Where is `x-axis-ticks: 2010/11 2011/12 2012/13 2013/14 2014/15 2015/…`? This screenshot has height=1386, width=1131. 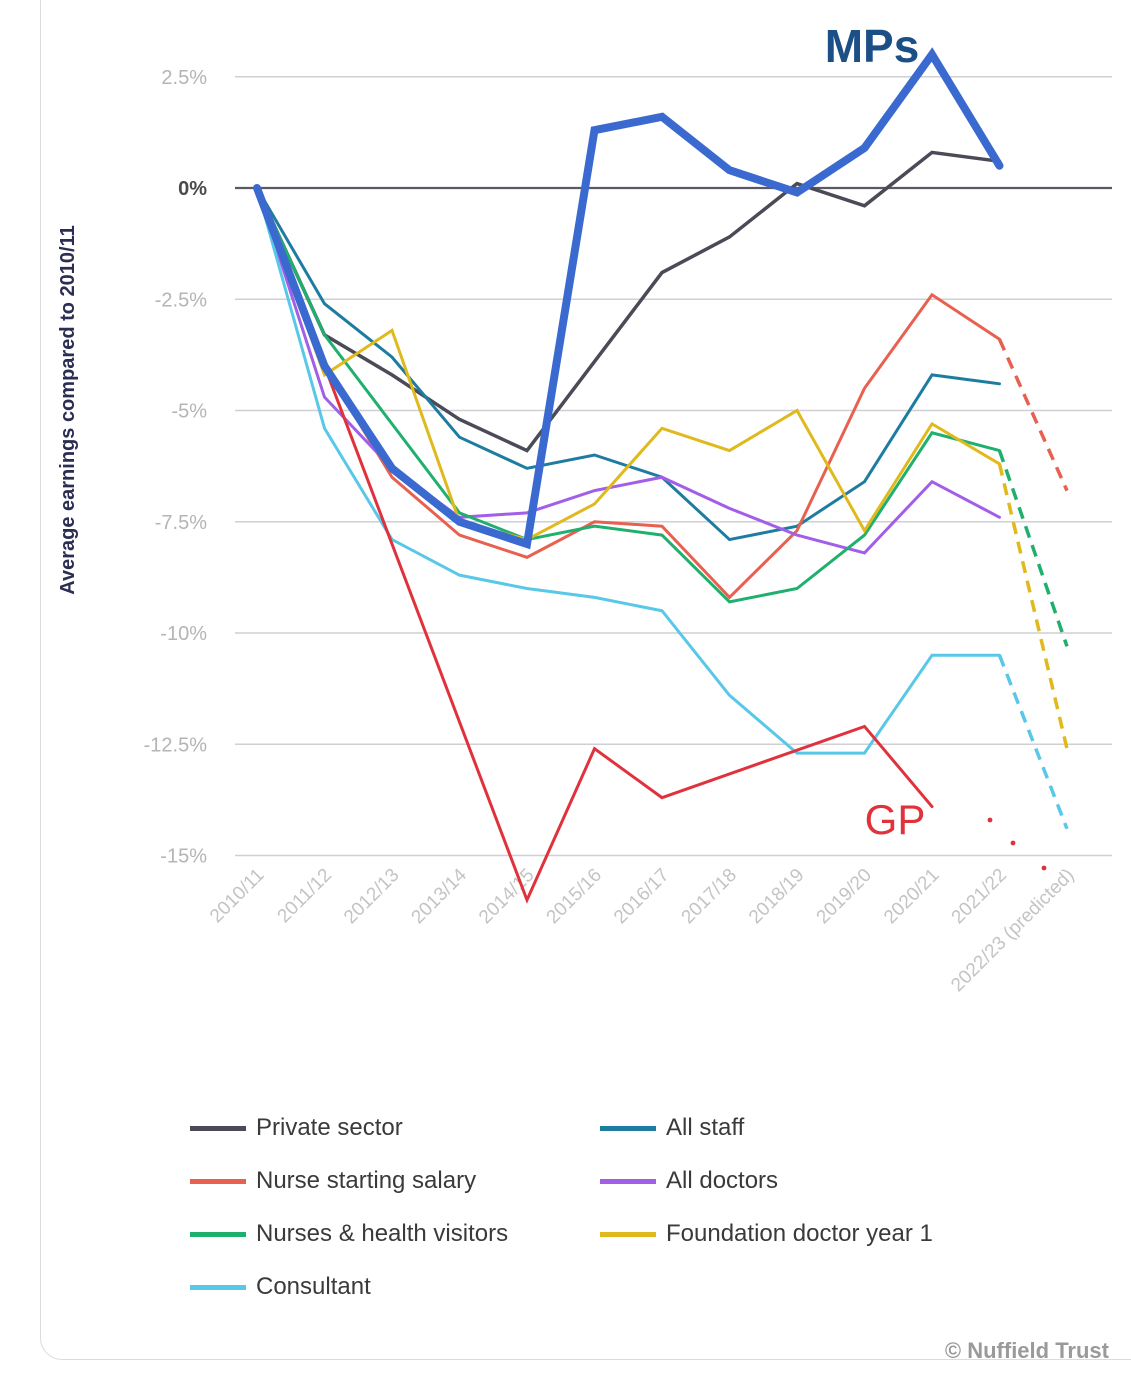
x-axis-ticks: 2010/11 2011/12 2012/13 2013/14 2014/15 2015/… is located at coordinates (642, 930).